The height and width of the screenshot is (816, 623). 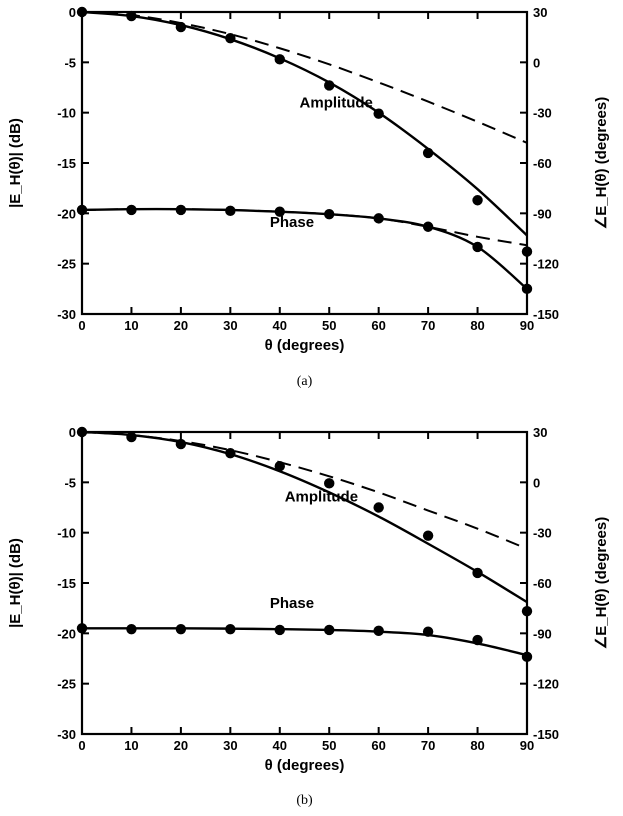 I want to click on y-right-axis-label: ∠E_H(θ) (degrees), so click(x=601, y=163).